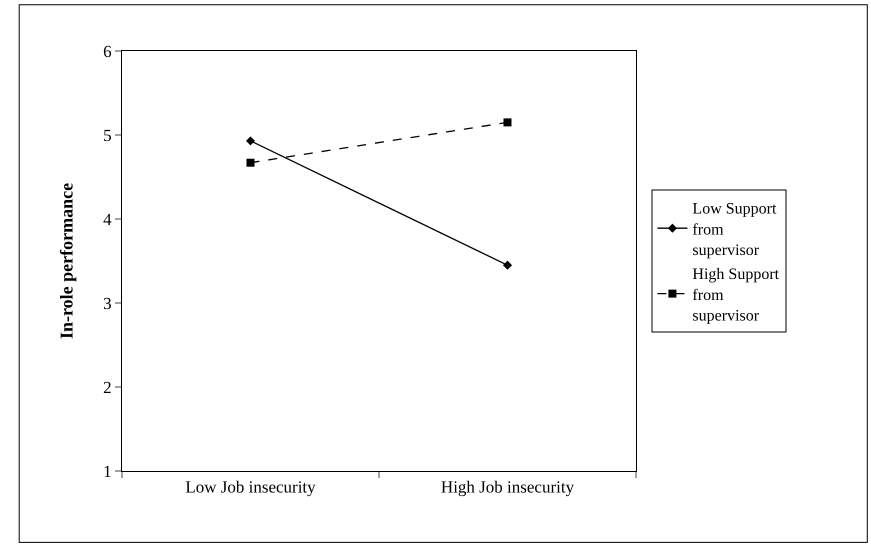 This screenshot has width=871, height=546. Describe the element at coordinates (107, 387) in the screenshot. I see `y-tick-label: 2` at that location.